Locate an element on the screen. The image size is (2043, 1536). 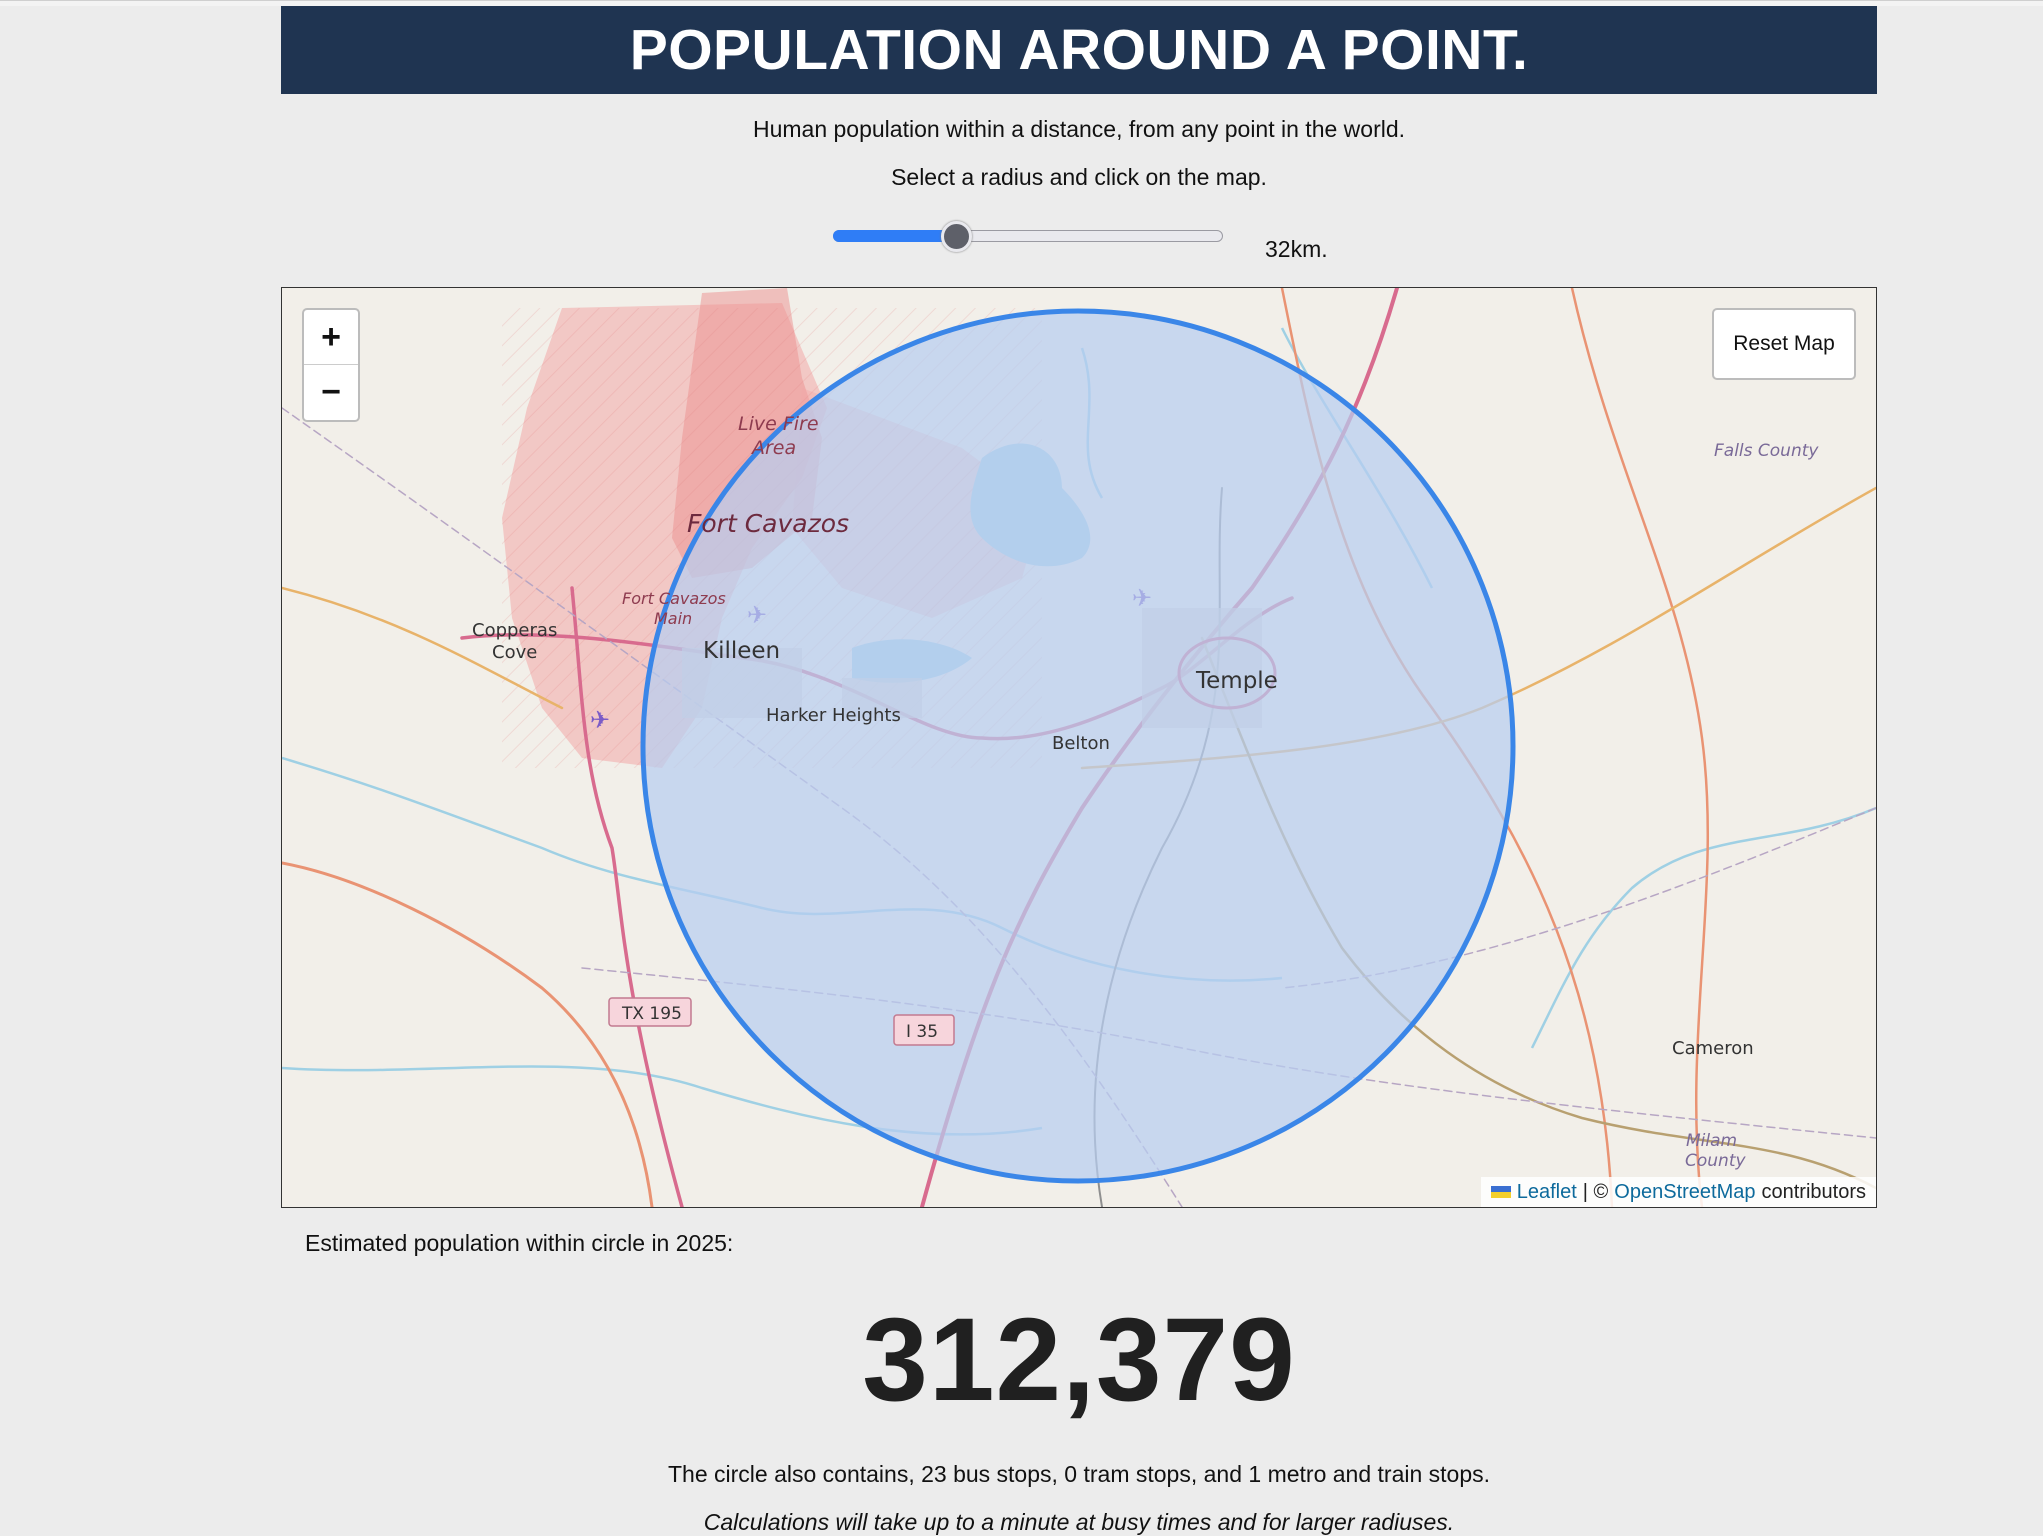
page-title: POPULATION AROUND A POINT. is located at coordinates (1079, 49).